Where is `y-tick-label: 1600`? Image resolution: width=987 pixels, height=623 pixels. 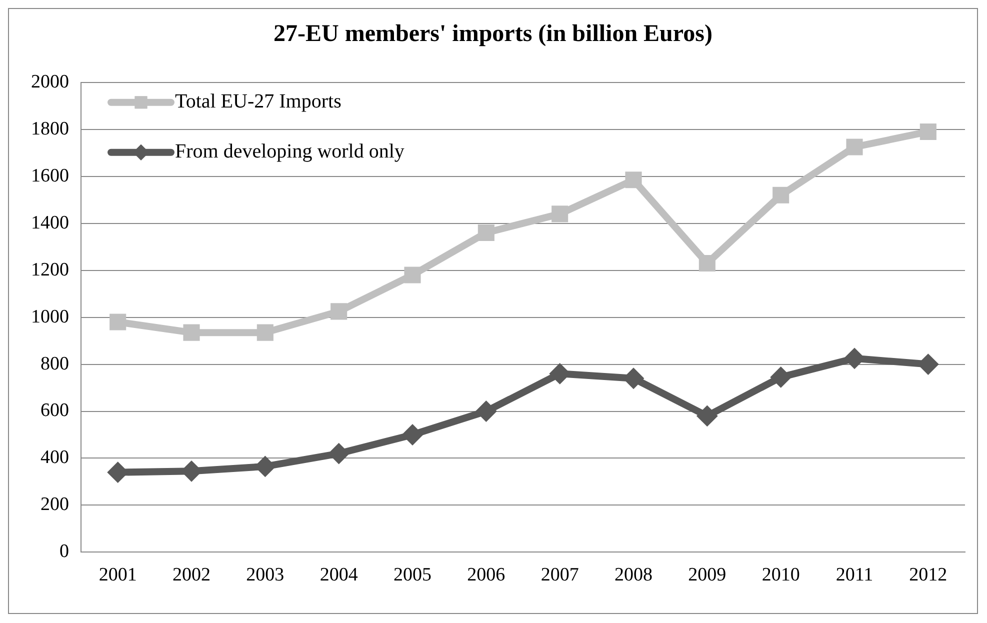 y-tick-label: 1600 is located at coordinates (50, 175).